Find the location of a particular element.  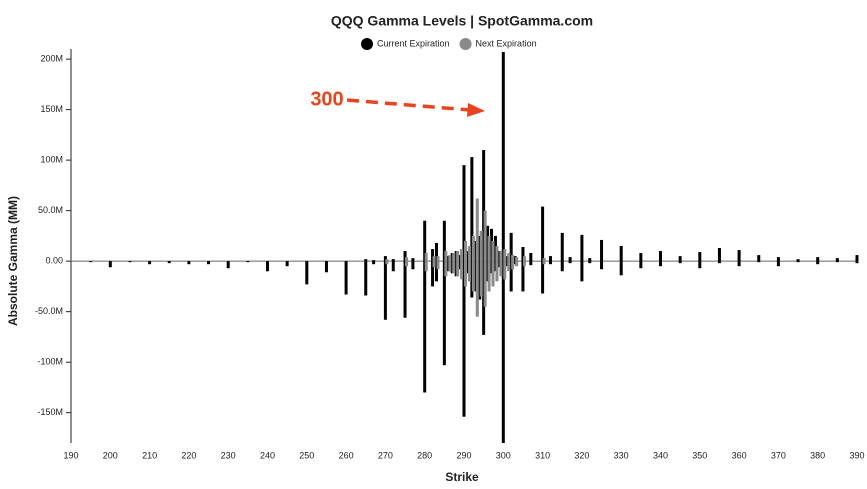

chart-title: QQQ Gamma Levels | SpotGamma.com is located at coordinates (462, 21).